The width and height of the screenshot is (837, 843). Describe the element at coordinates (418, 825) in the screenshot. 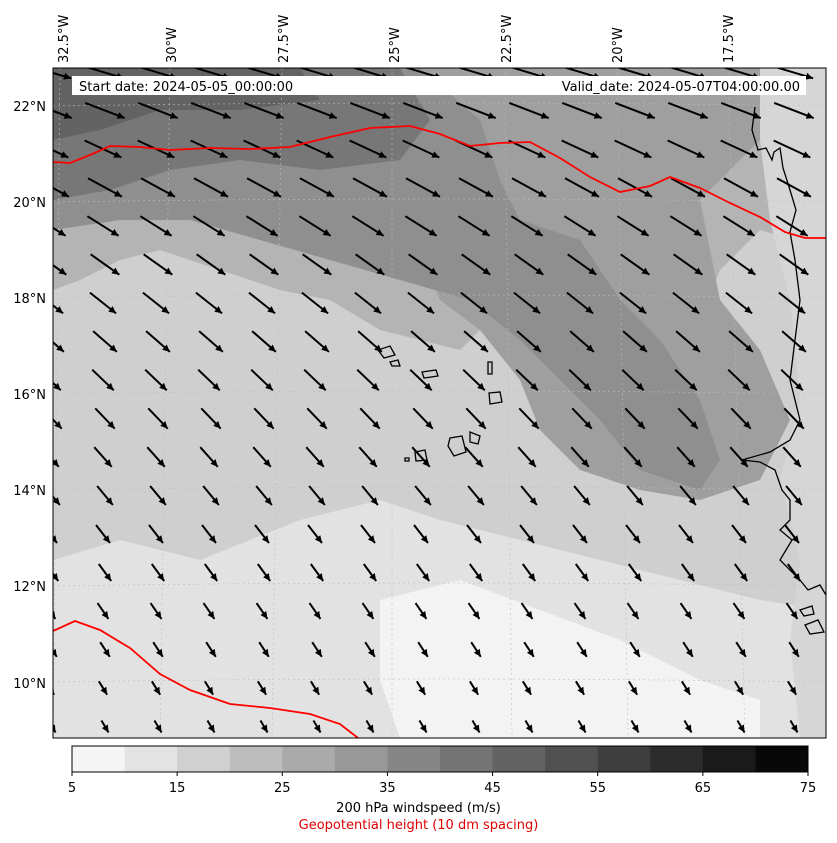

I see `contour-legend-label: Geopotential height (10 dm spacing)` at that location.